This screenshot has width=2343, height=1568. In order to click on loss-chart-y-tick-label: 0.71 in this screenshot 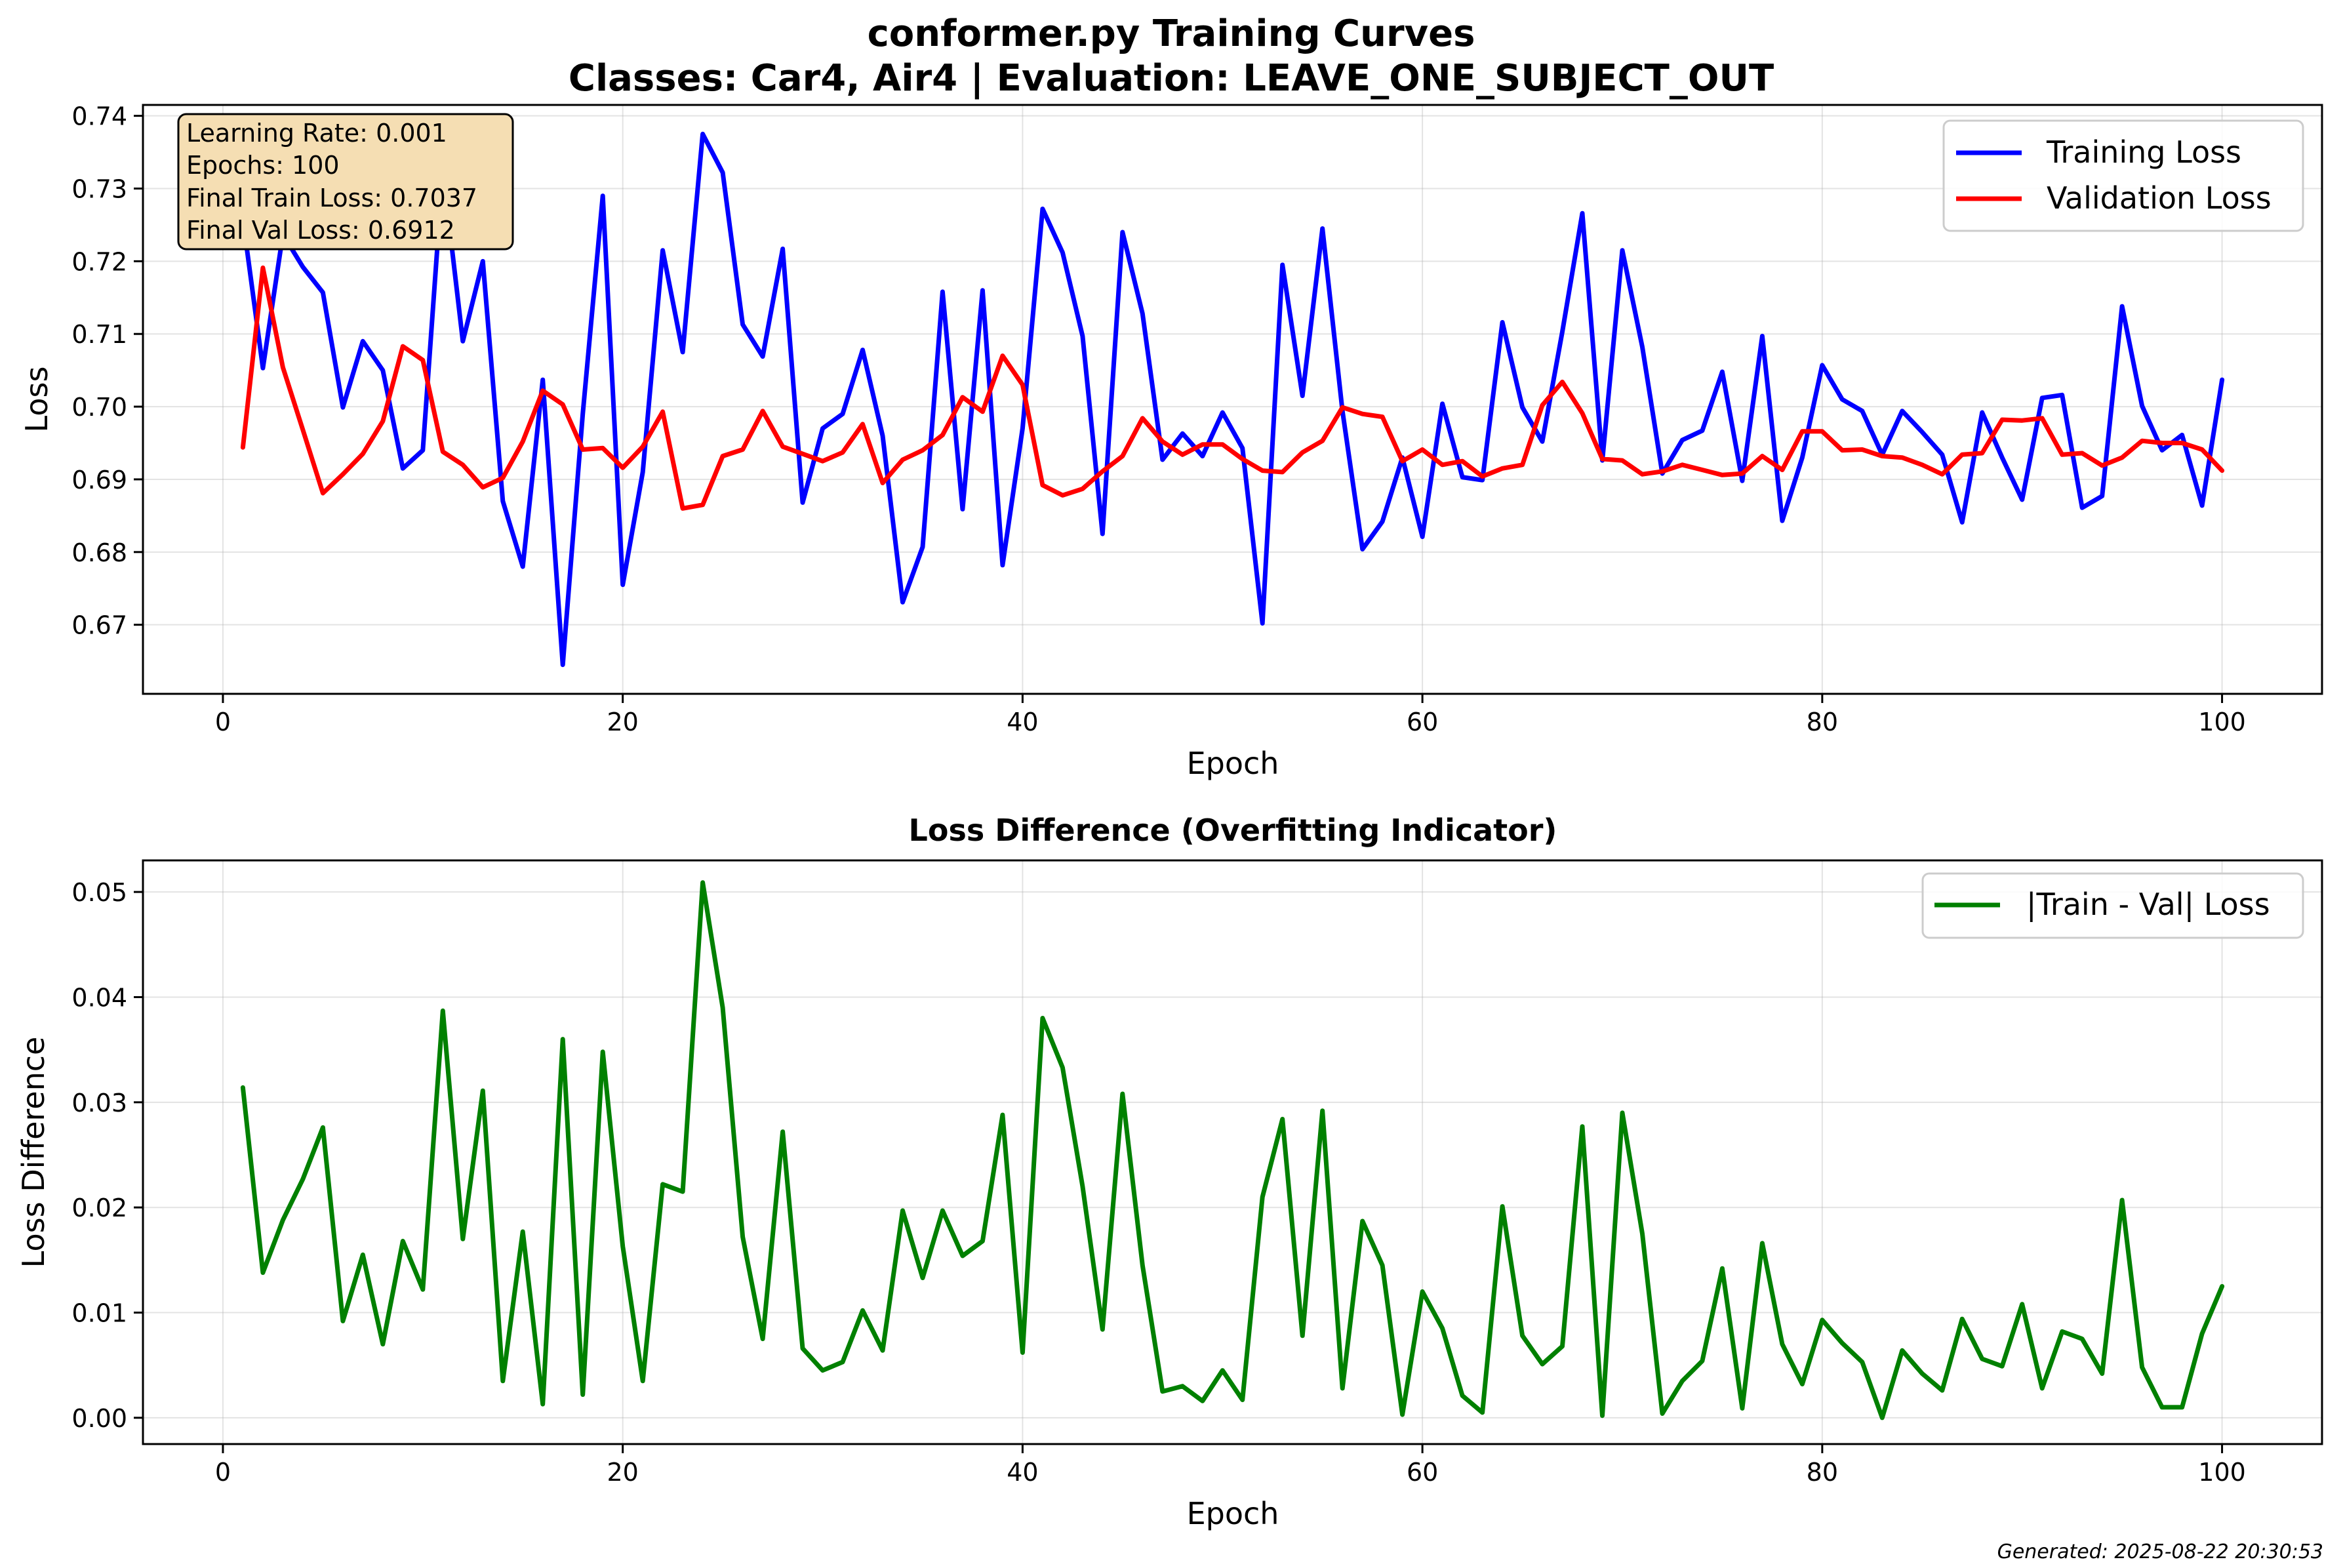, I will do `click(99, 334)`.